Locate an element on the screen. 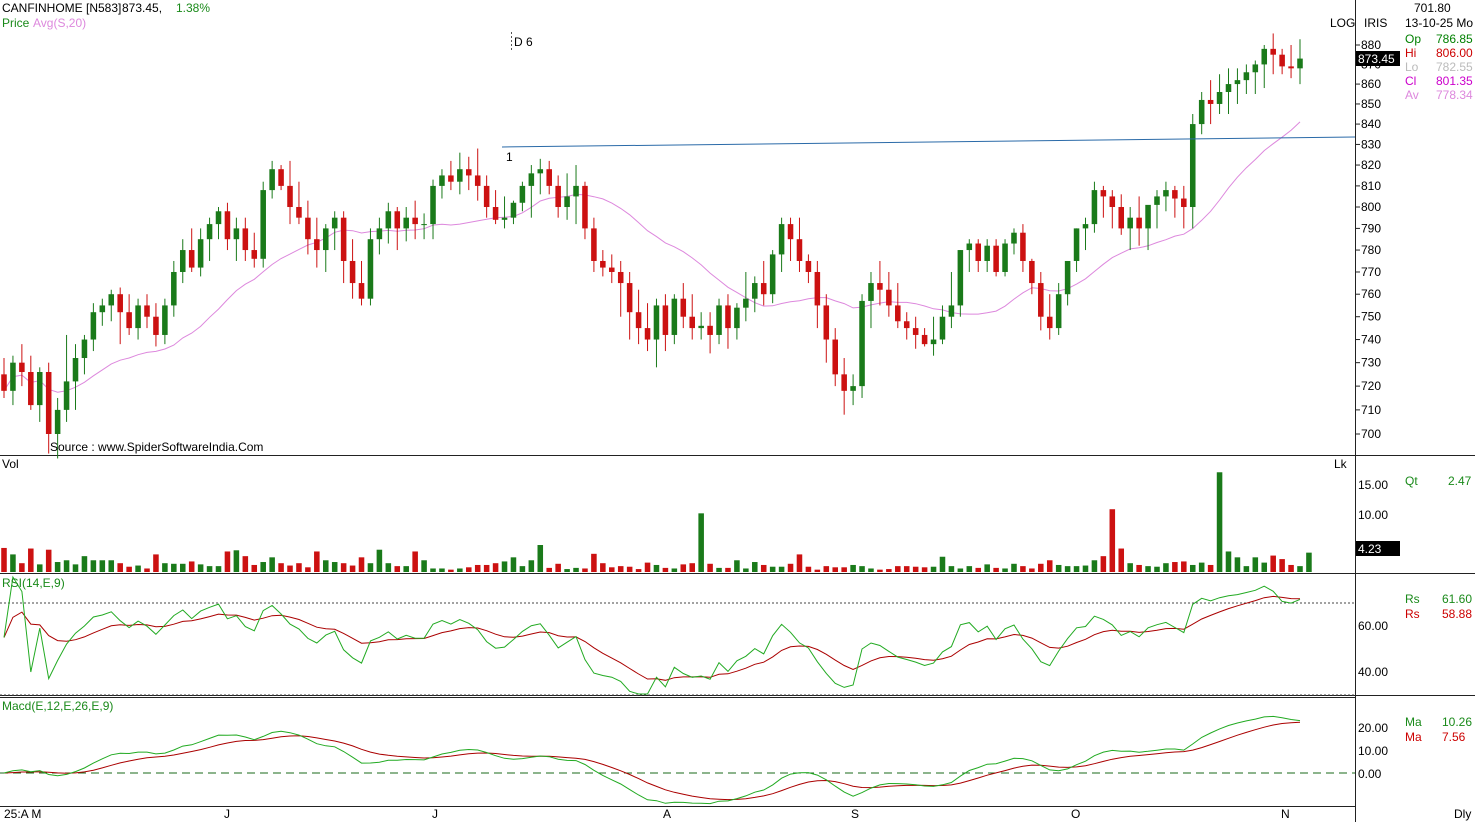 The image size is (1475, 822). info-row-value: 782.55 is located at coordinates (1454, 67).